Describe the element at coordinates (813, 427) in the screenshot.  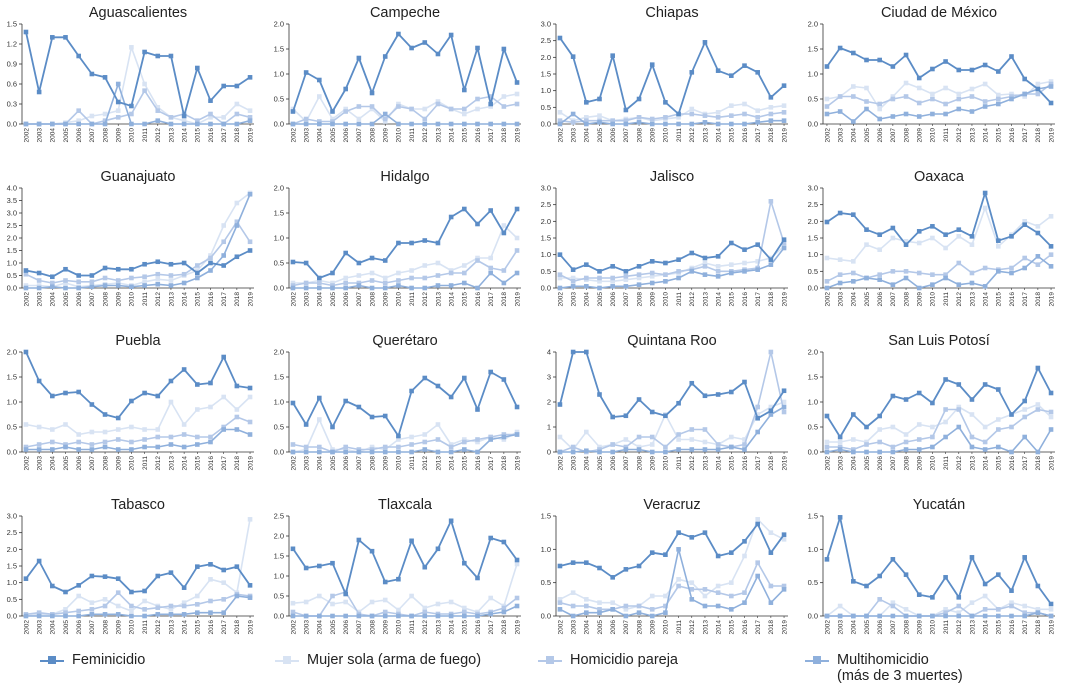
I see `y-tick-label: 0.5` at that location.